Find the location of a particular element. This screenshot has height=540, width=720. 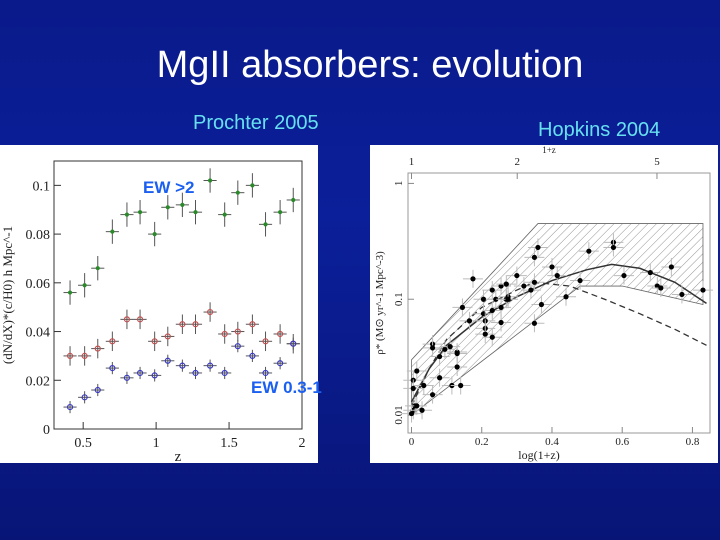

right-source-label: Hopkins 2004 is located at coordinates (599, 130).